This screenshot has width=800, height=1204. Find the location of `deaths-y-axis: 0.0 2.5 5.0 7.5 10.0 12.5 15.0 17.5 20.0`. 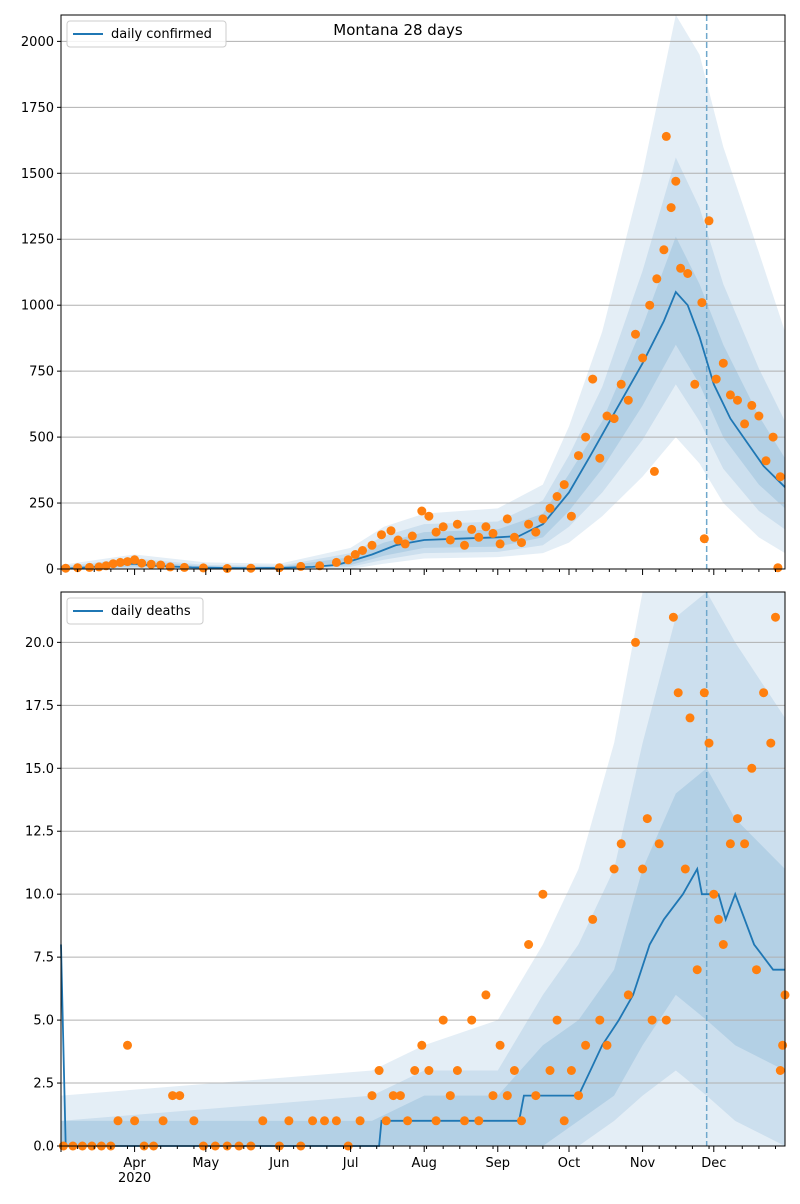

deaths-y-axis: 0.0 2.5 5.0 7.5 10.0 12.5 15.0 17.5 20.0 is located at coordinates (43, 895).